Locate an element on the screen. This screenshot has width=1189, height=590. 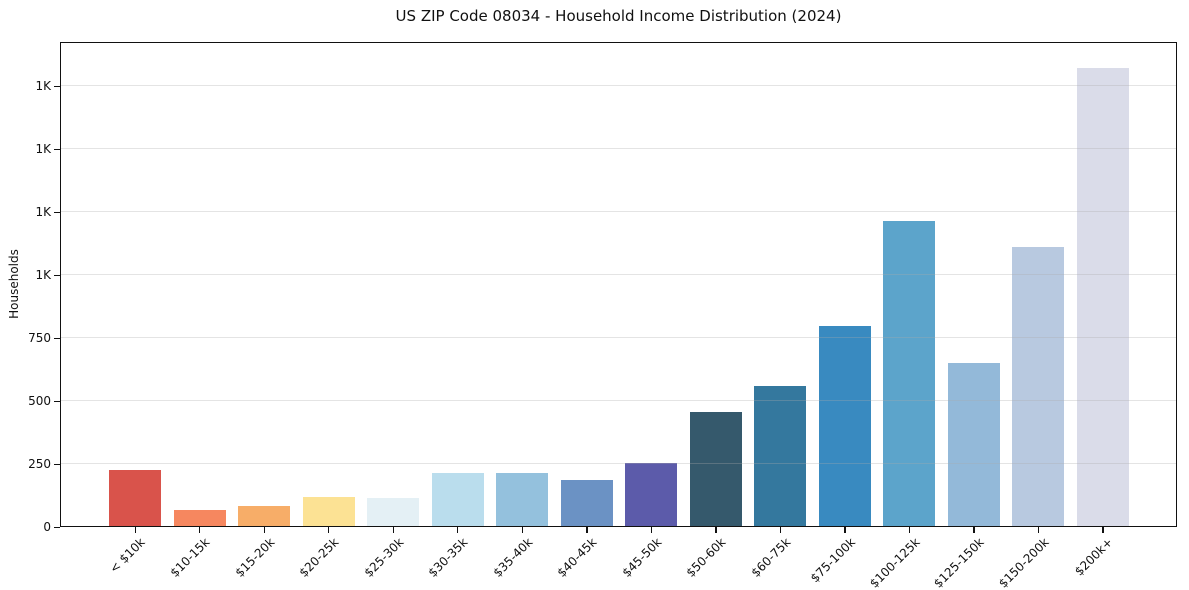
y-tick-label: 750 is located at coordinates (39, 338).